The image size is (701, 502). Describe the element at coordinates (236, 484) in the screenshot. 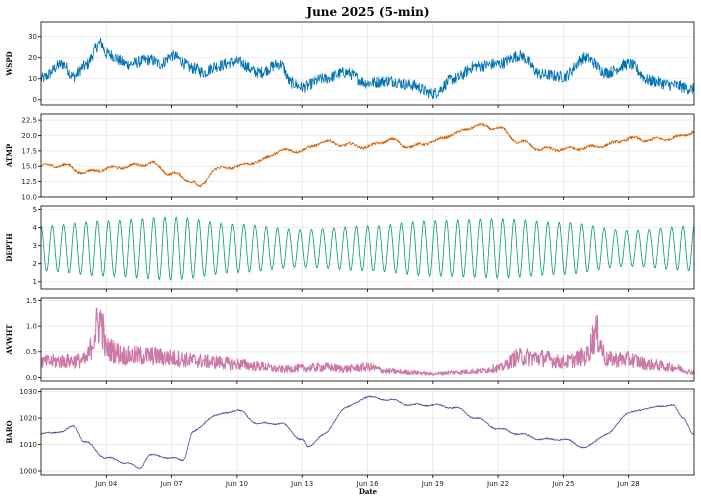

I see `x-tick-label: Jun 10` at that location.